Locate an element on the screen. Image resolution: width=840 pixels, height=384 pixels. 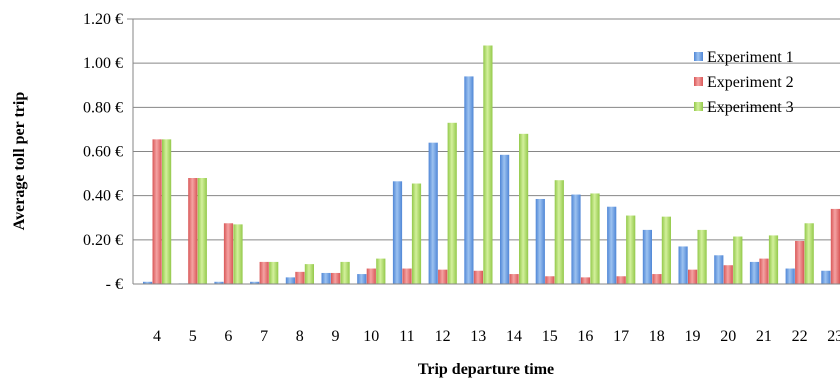
x-tick-label: 9 is located at coordinates (336, 336).